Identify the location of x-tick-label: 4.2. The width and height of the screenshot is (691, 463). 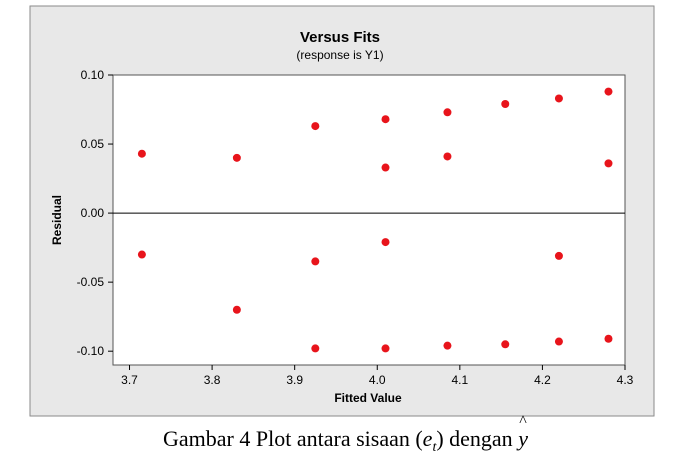
(542, 380).